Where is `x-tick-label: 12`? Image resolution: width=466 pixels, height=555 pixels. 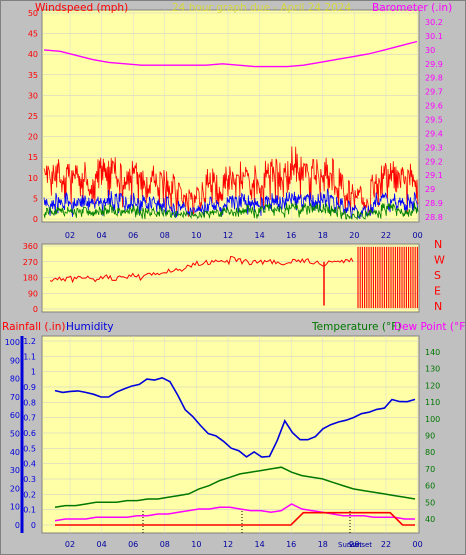 x-tick-label: 12 is located at coordinates (228, 235).